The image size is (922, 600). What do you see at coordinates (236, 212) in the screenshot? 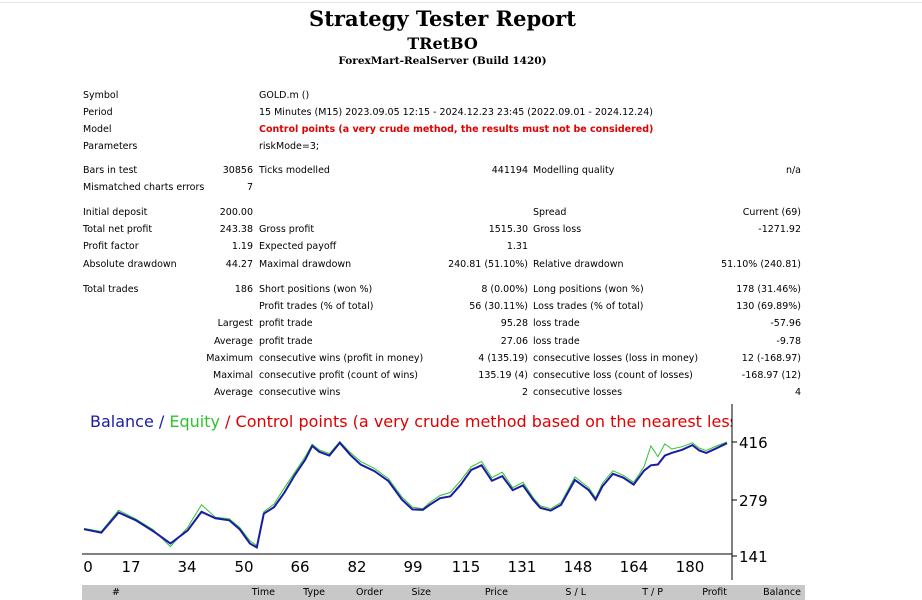
I see `deposit-value: 200.00` at bounding box center [236, 212].